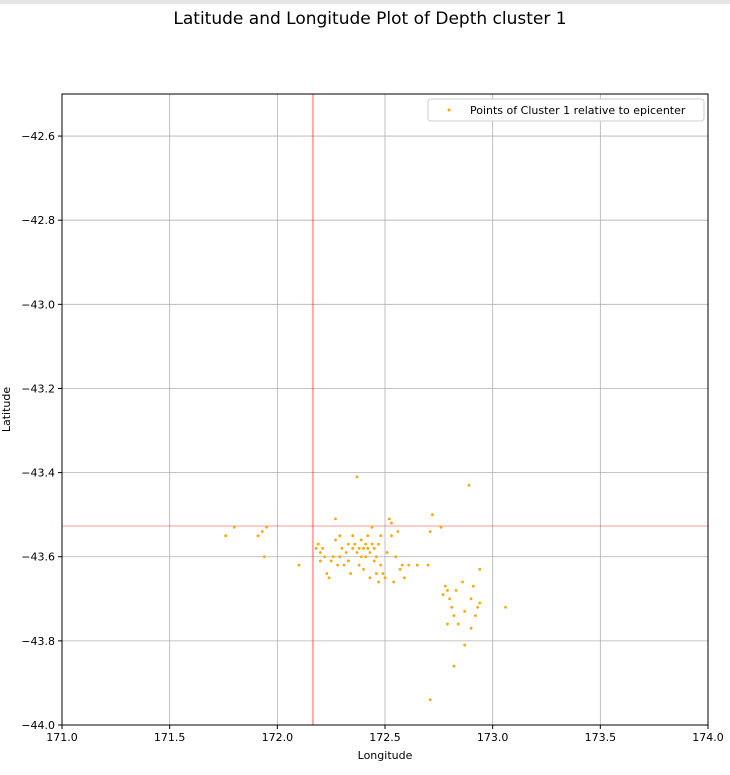 The width and height of the screenshot is (730, 775). Describe the element at coordinates (38, 557) in the screenshot. I see `y-tick-label: −43.6` at that location.